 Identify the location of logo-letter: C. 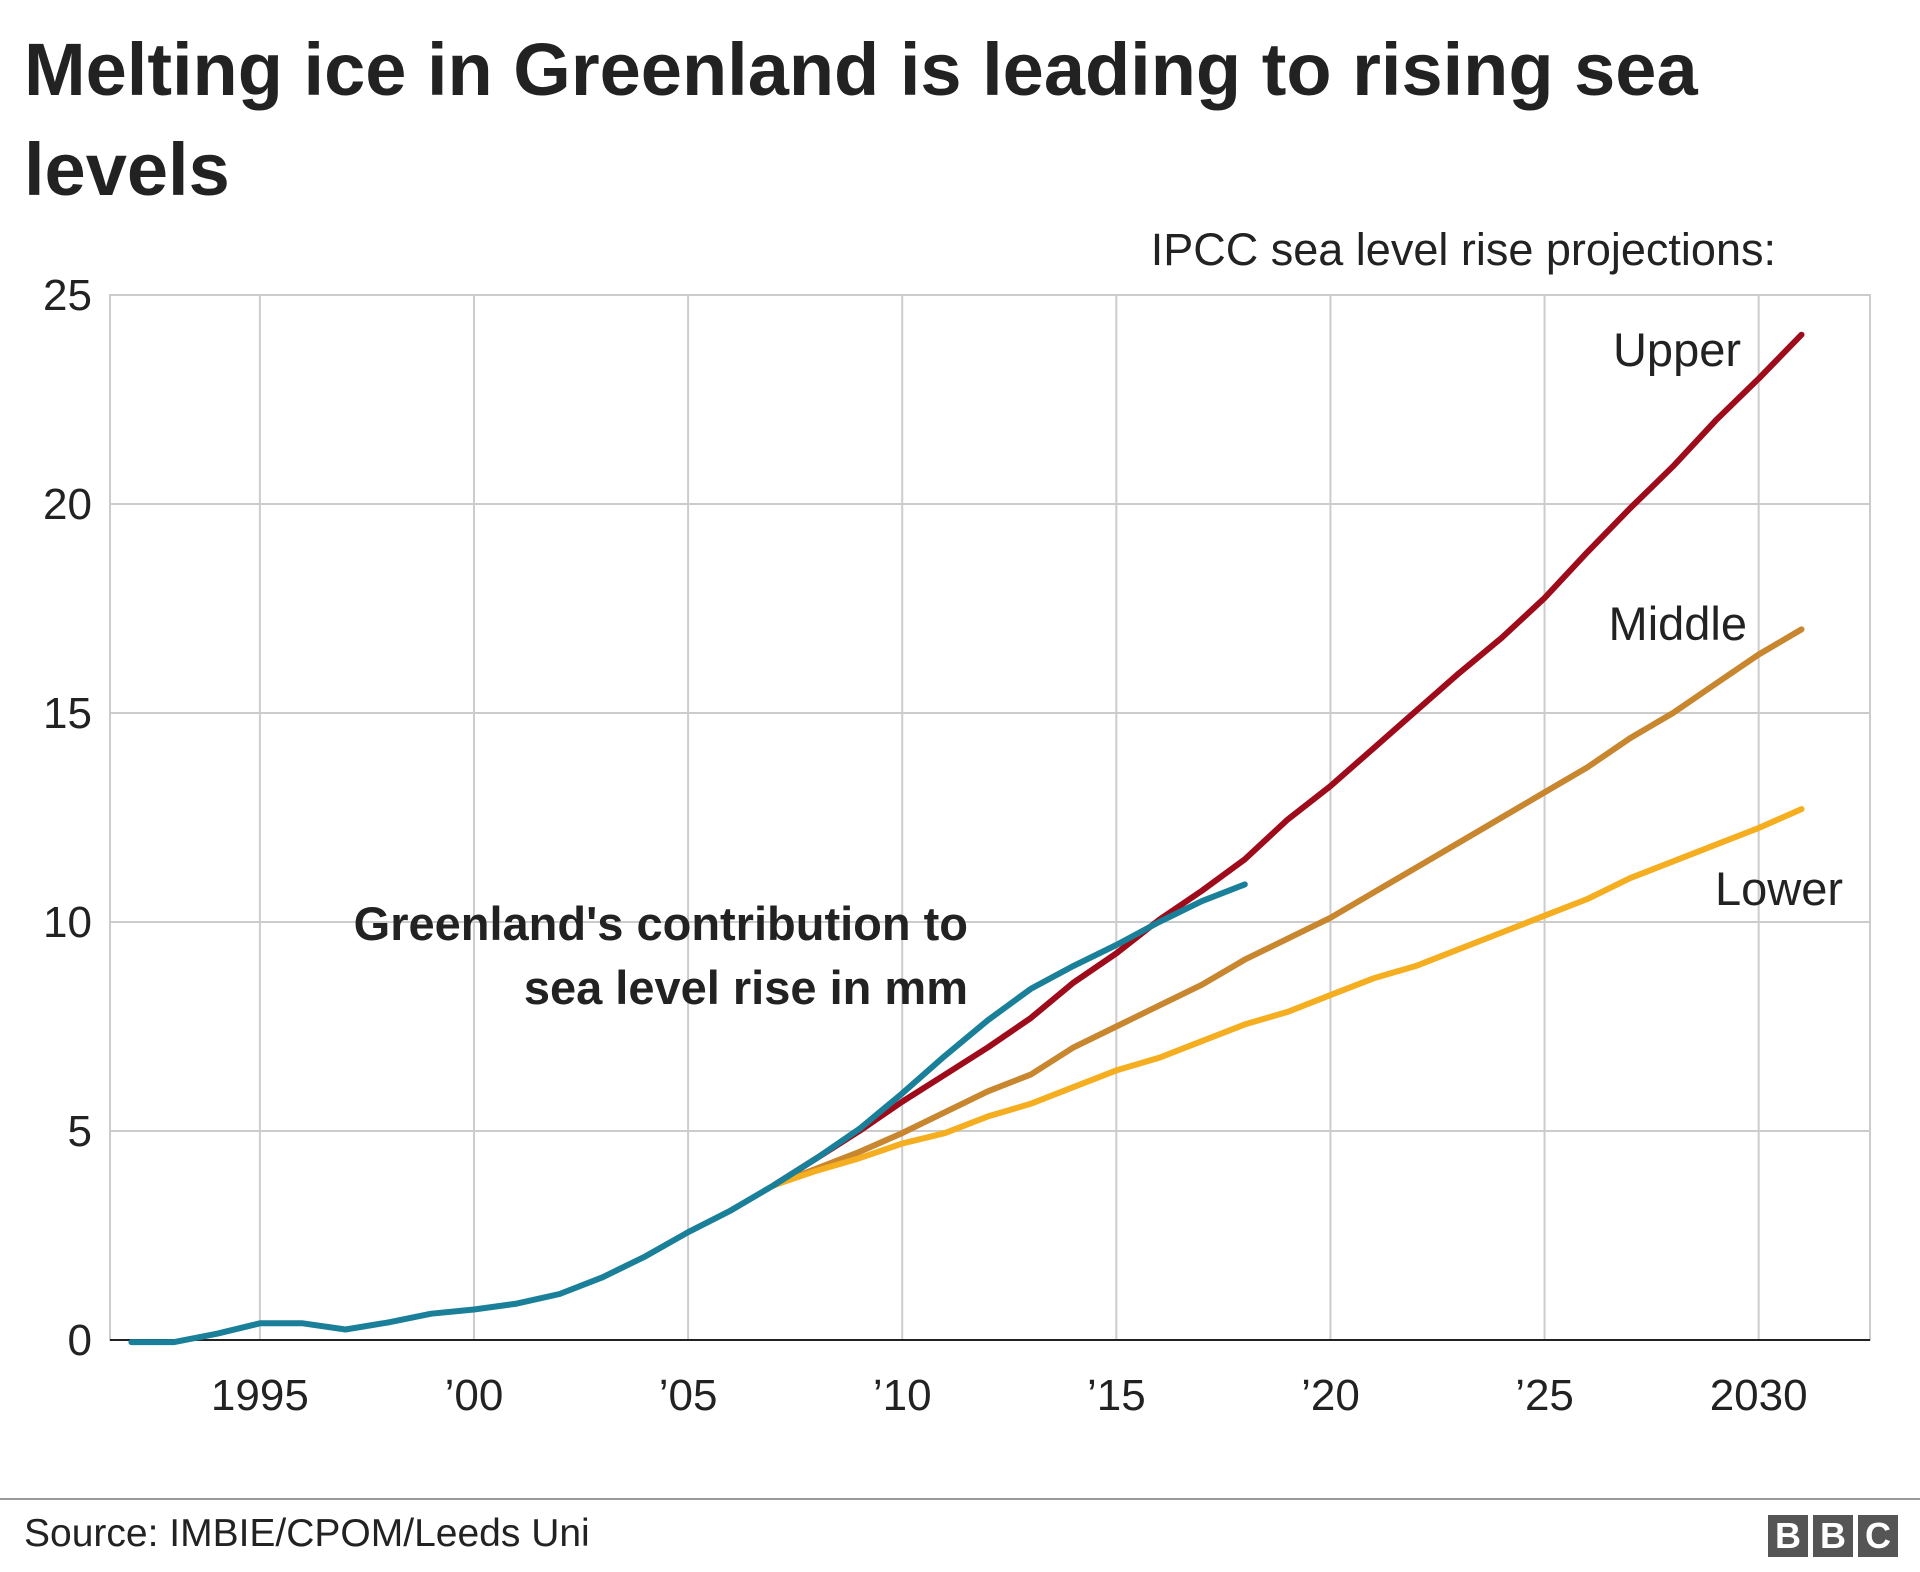
(1878, 1536).